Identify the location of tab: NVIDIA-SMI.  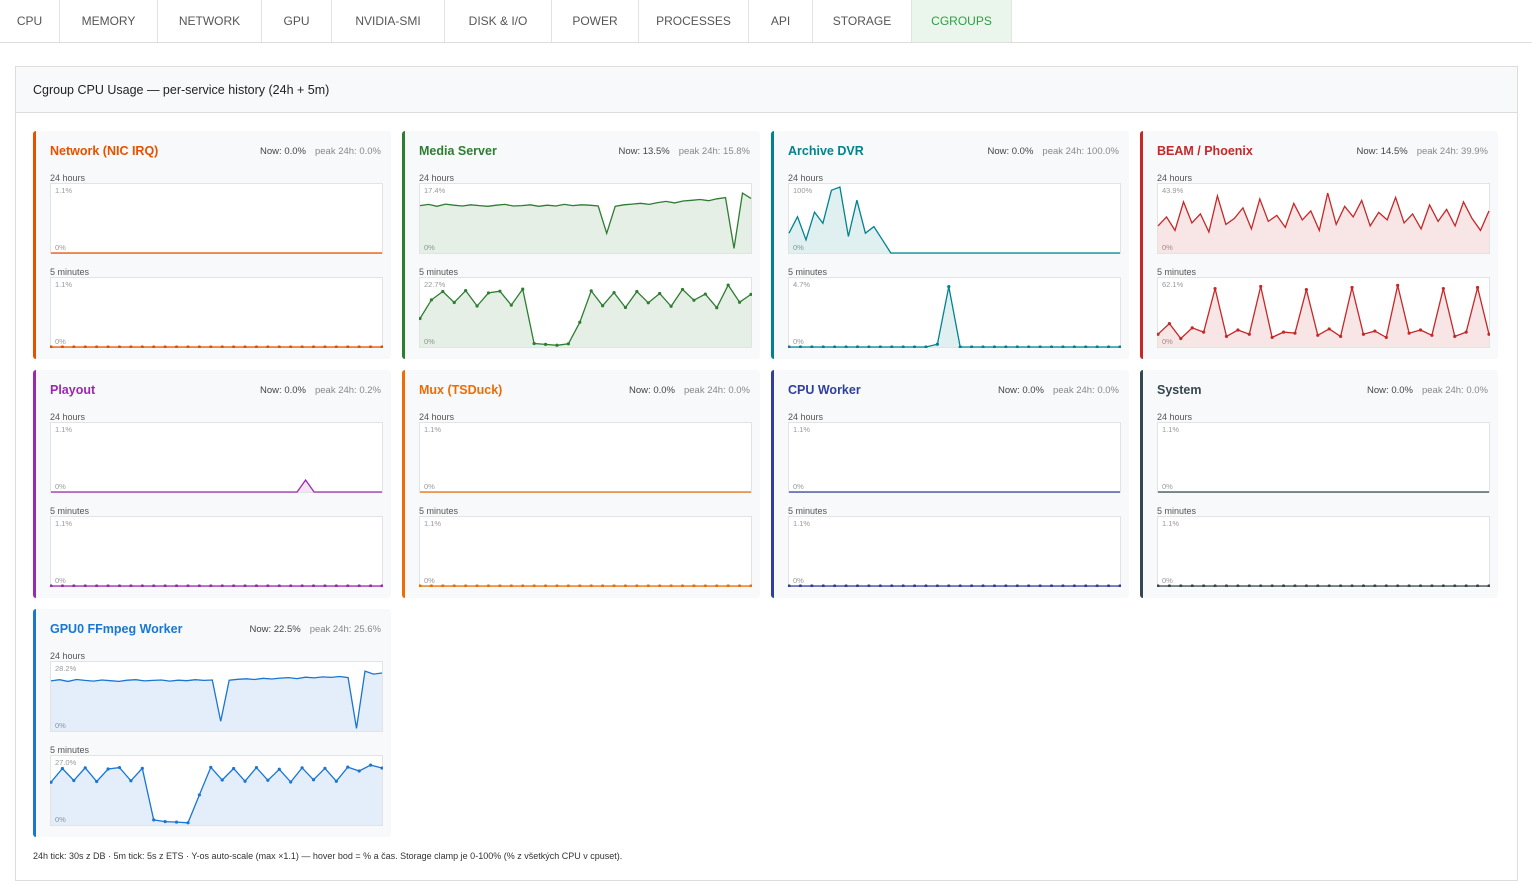
(388, 21).